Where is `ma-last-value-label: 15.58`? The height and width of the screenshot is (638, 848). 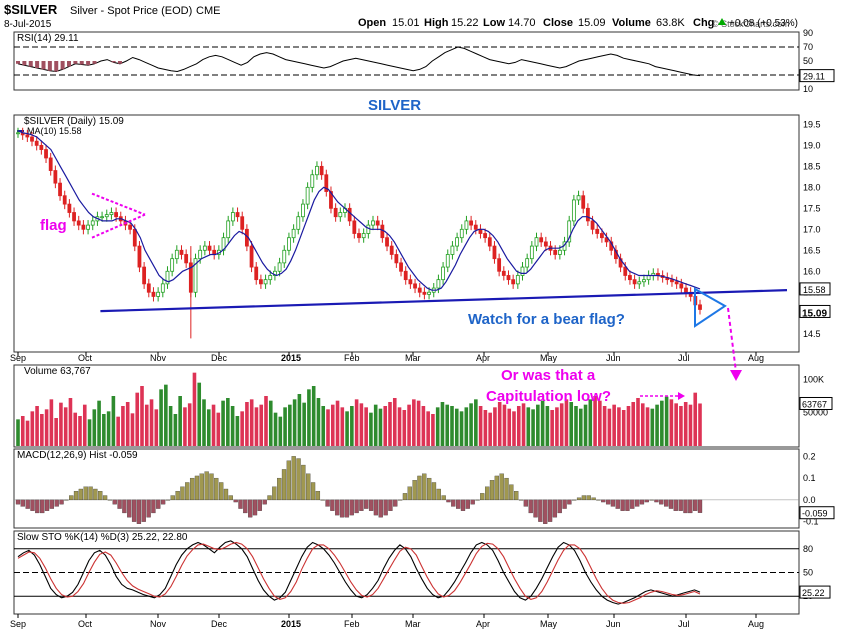 ma-last-value-label: 15.58 is located at coordinates (814, 290).